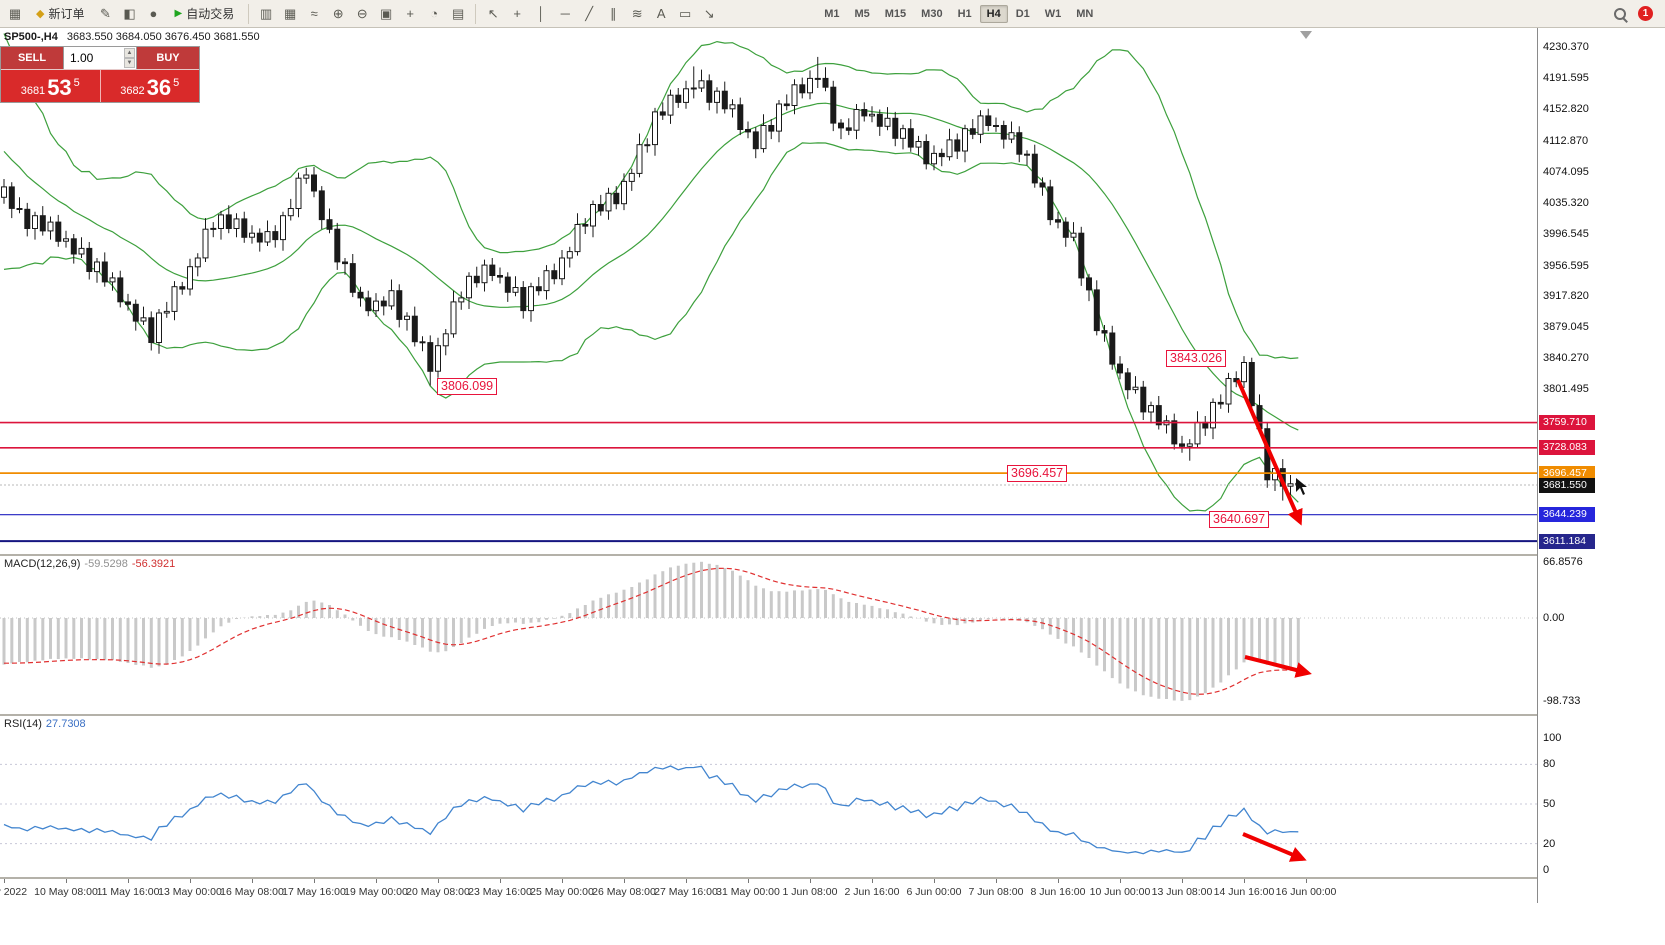  What do you see at coordinates (386, 13) in the screenshot?
I see `tile-windows-icon: ▣` at bounding box center [386, 13].